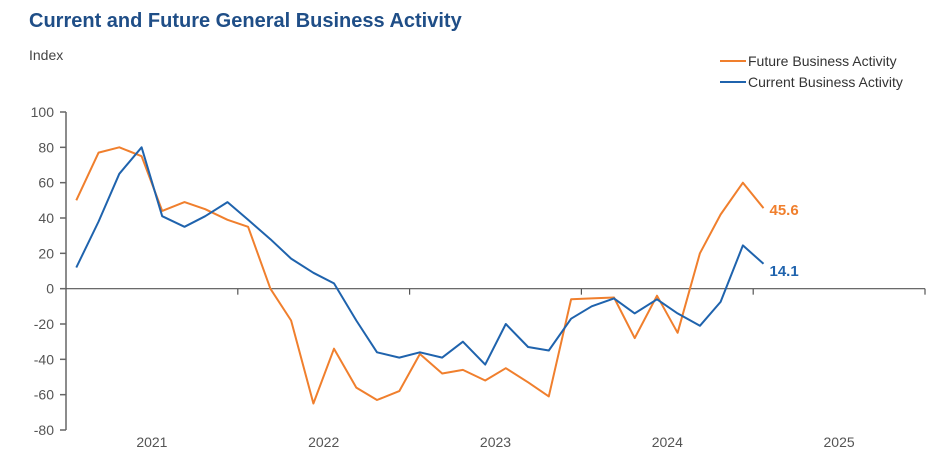 The height and width of the screenshot is (470, 952). What do you see at coordinates (46, 183) in the screenshot?
I see `y-tick-label: 60` at bounding box center [46, 183].